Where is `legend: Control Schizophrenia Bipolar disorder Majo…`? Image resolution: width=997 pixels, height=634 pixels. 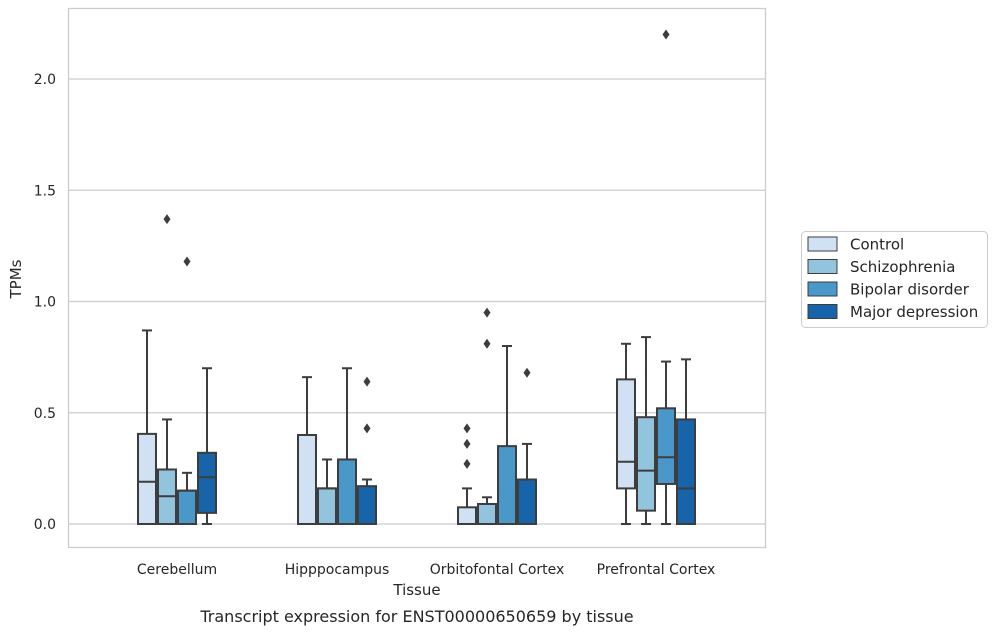
legend: Control Schizophrenia Bipolar disorder Majo… is located at coordinates (894, 279).